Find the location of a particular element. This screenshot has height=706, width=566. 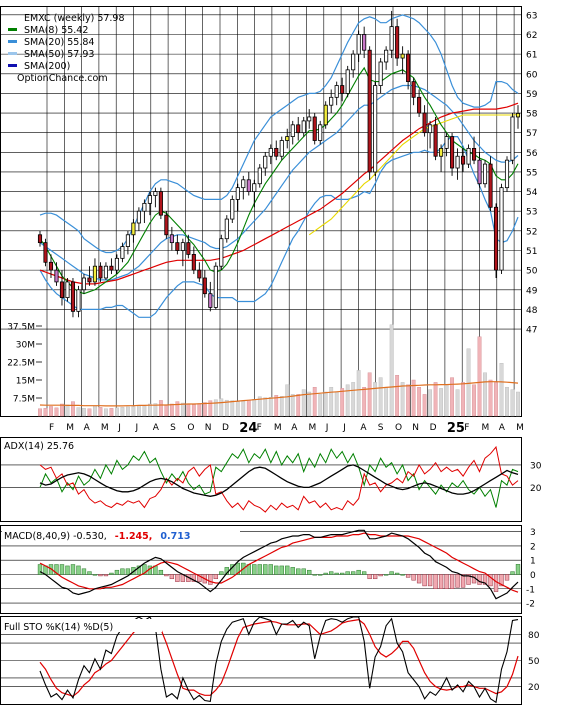

year-label: 25 is located at coordinates (456, 428).